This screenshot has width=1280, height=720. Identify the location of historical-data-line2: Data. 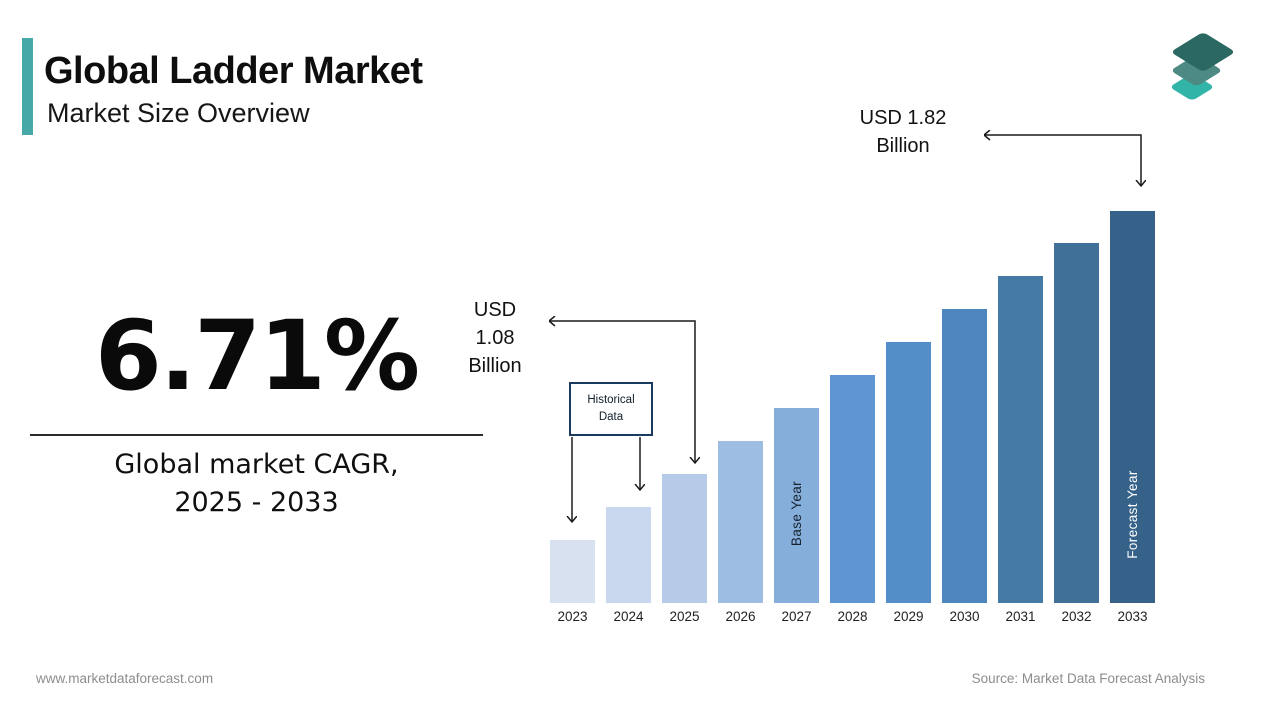
(611, 417).